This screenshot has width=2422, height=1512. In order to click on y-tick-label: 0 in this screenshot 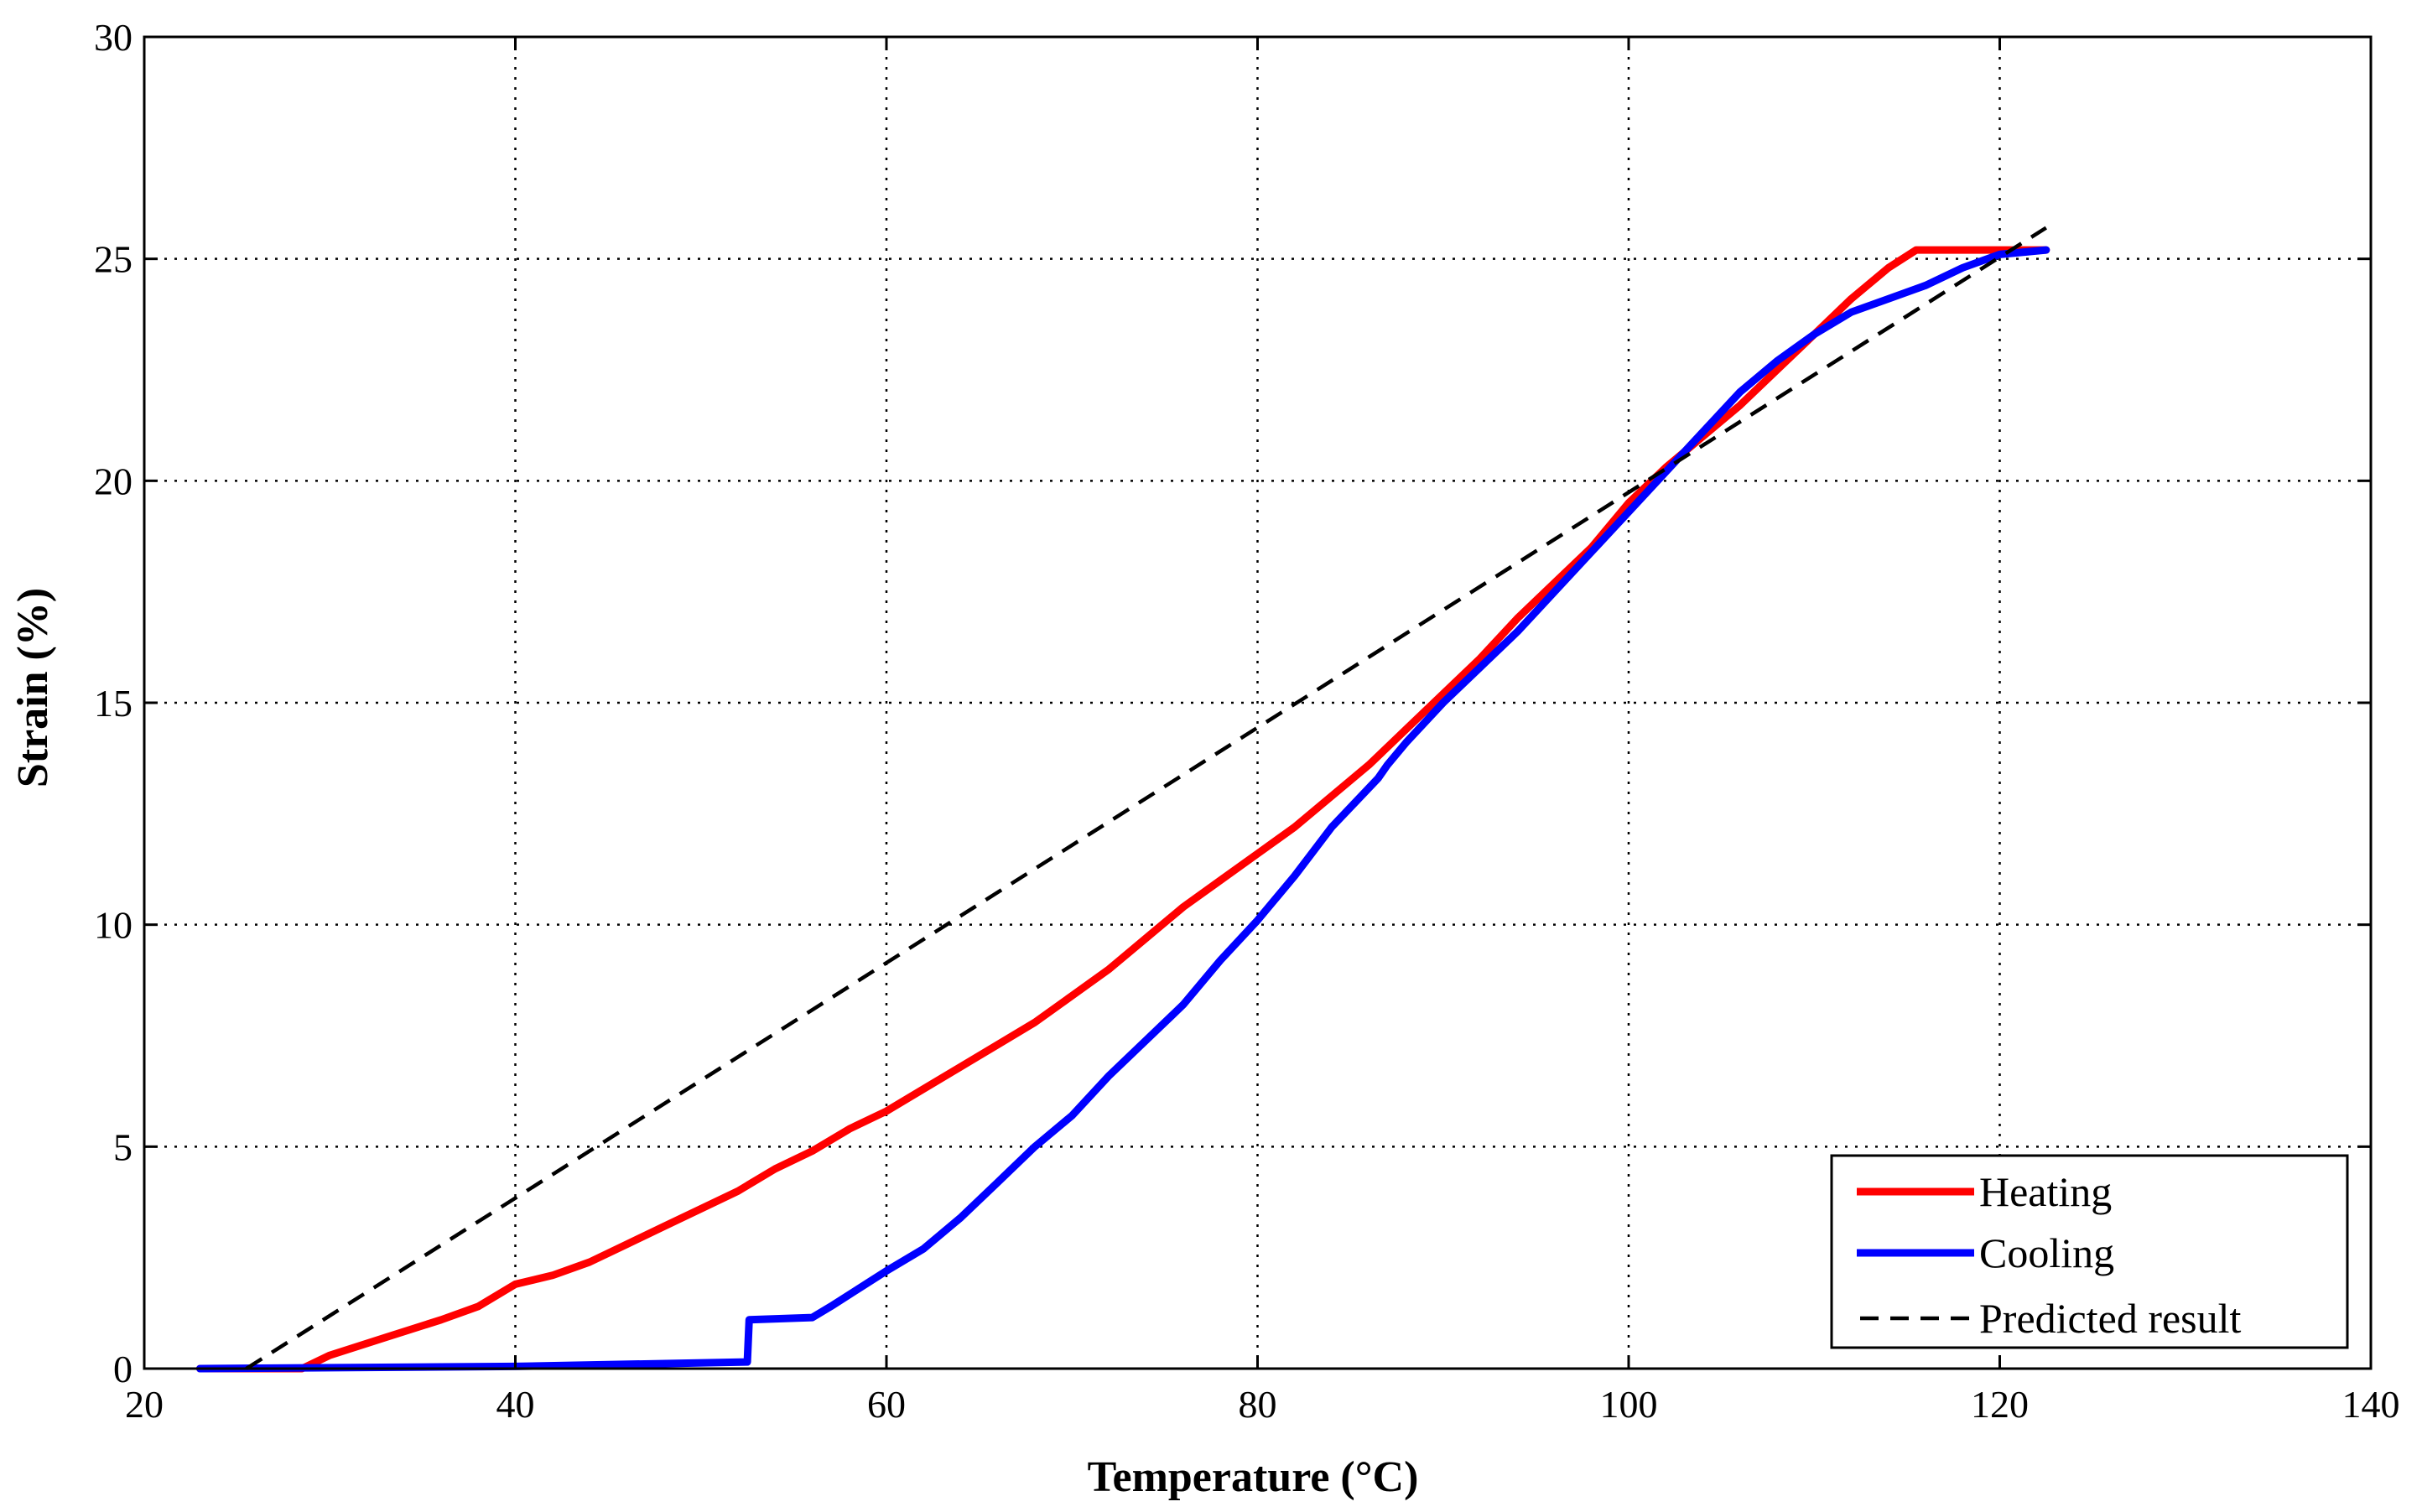, I will do `click(123, 1369)`.